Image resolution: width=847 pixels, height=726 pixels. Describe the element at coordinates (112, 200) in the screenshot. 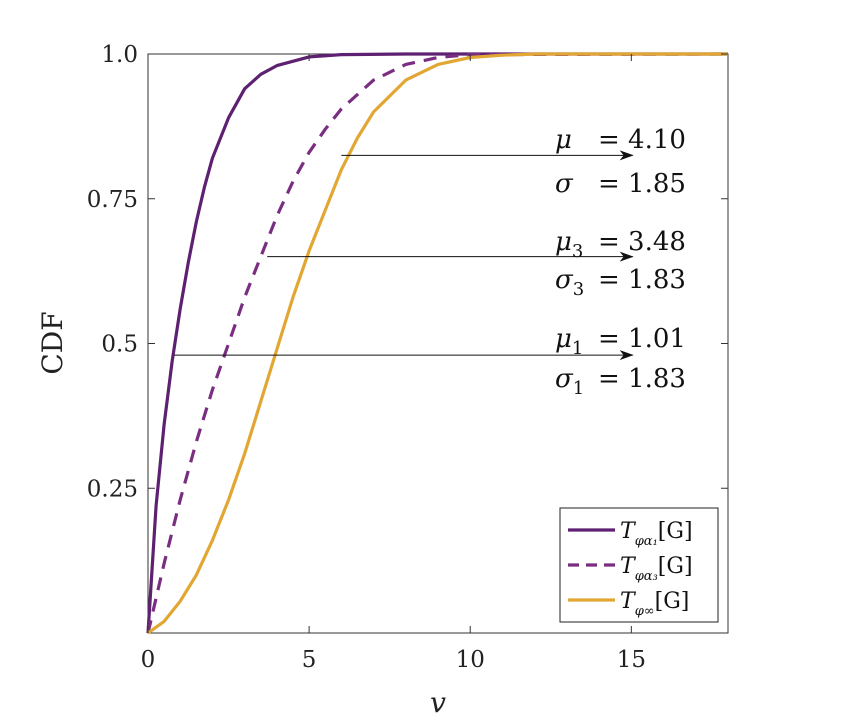

I see `y-tick-label: 0.75` at that location.